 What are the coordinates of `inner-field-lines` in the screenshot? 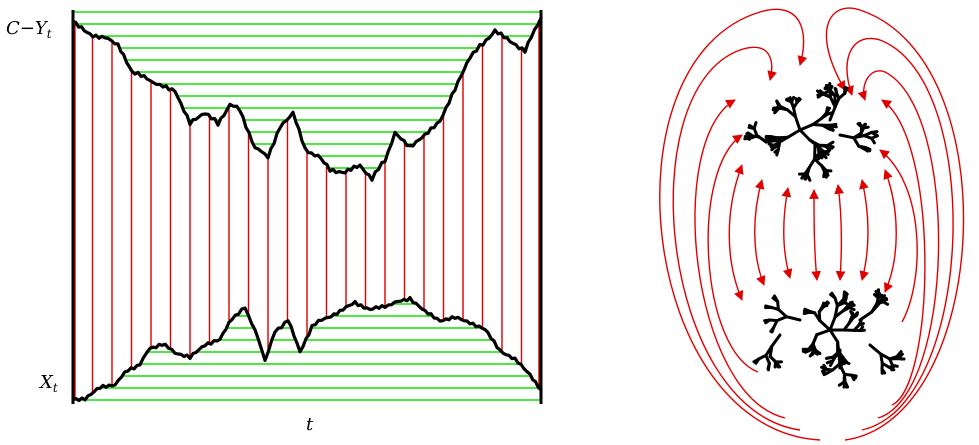 It's located at (812, 232).